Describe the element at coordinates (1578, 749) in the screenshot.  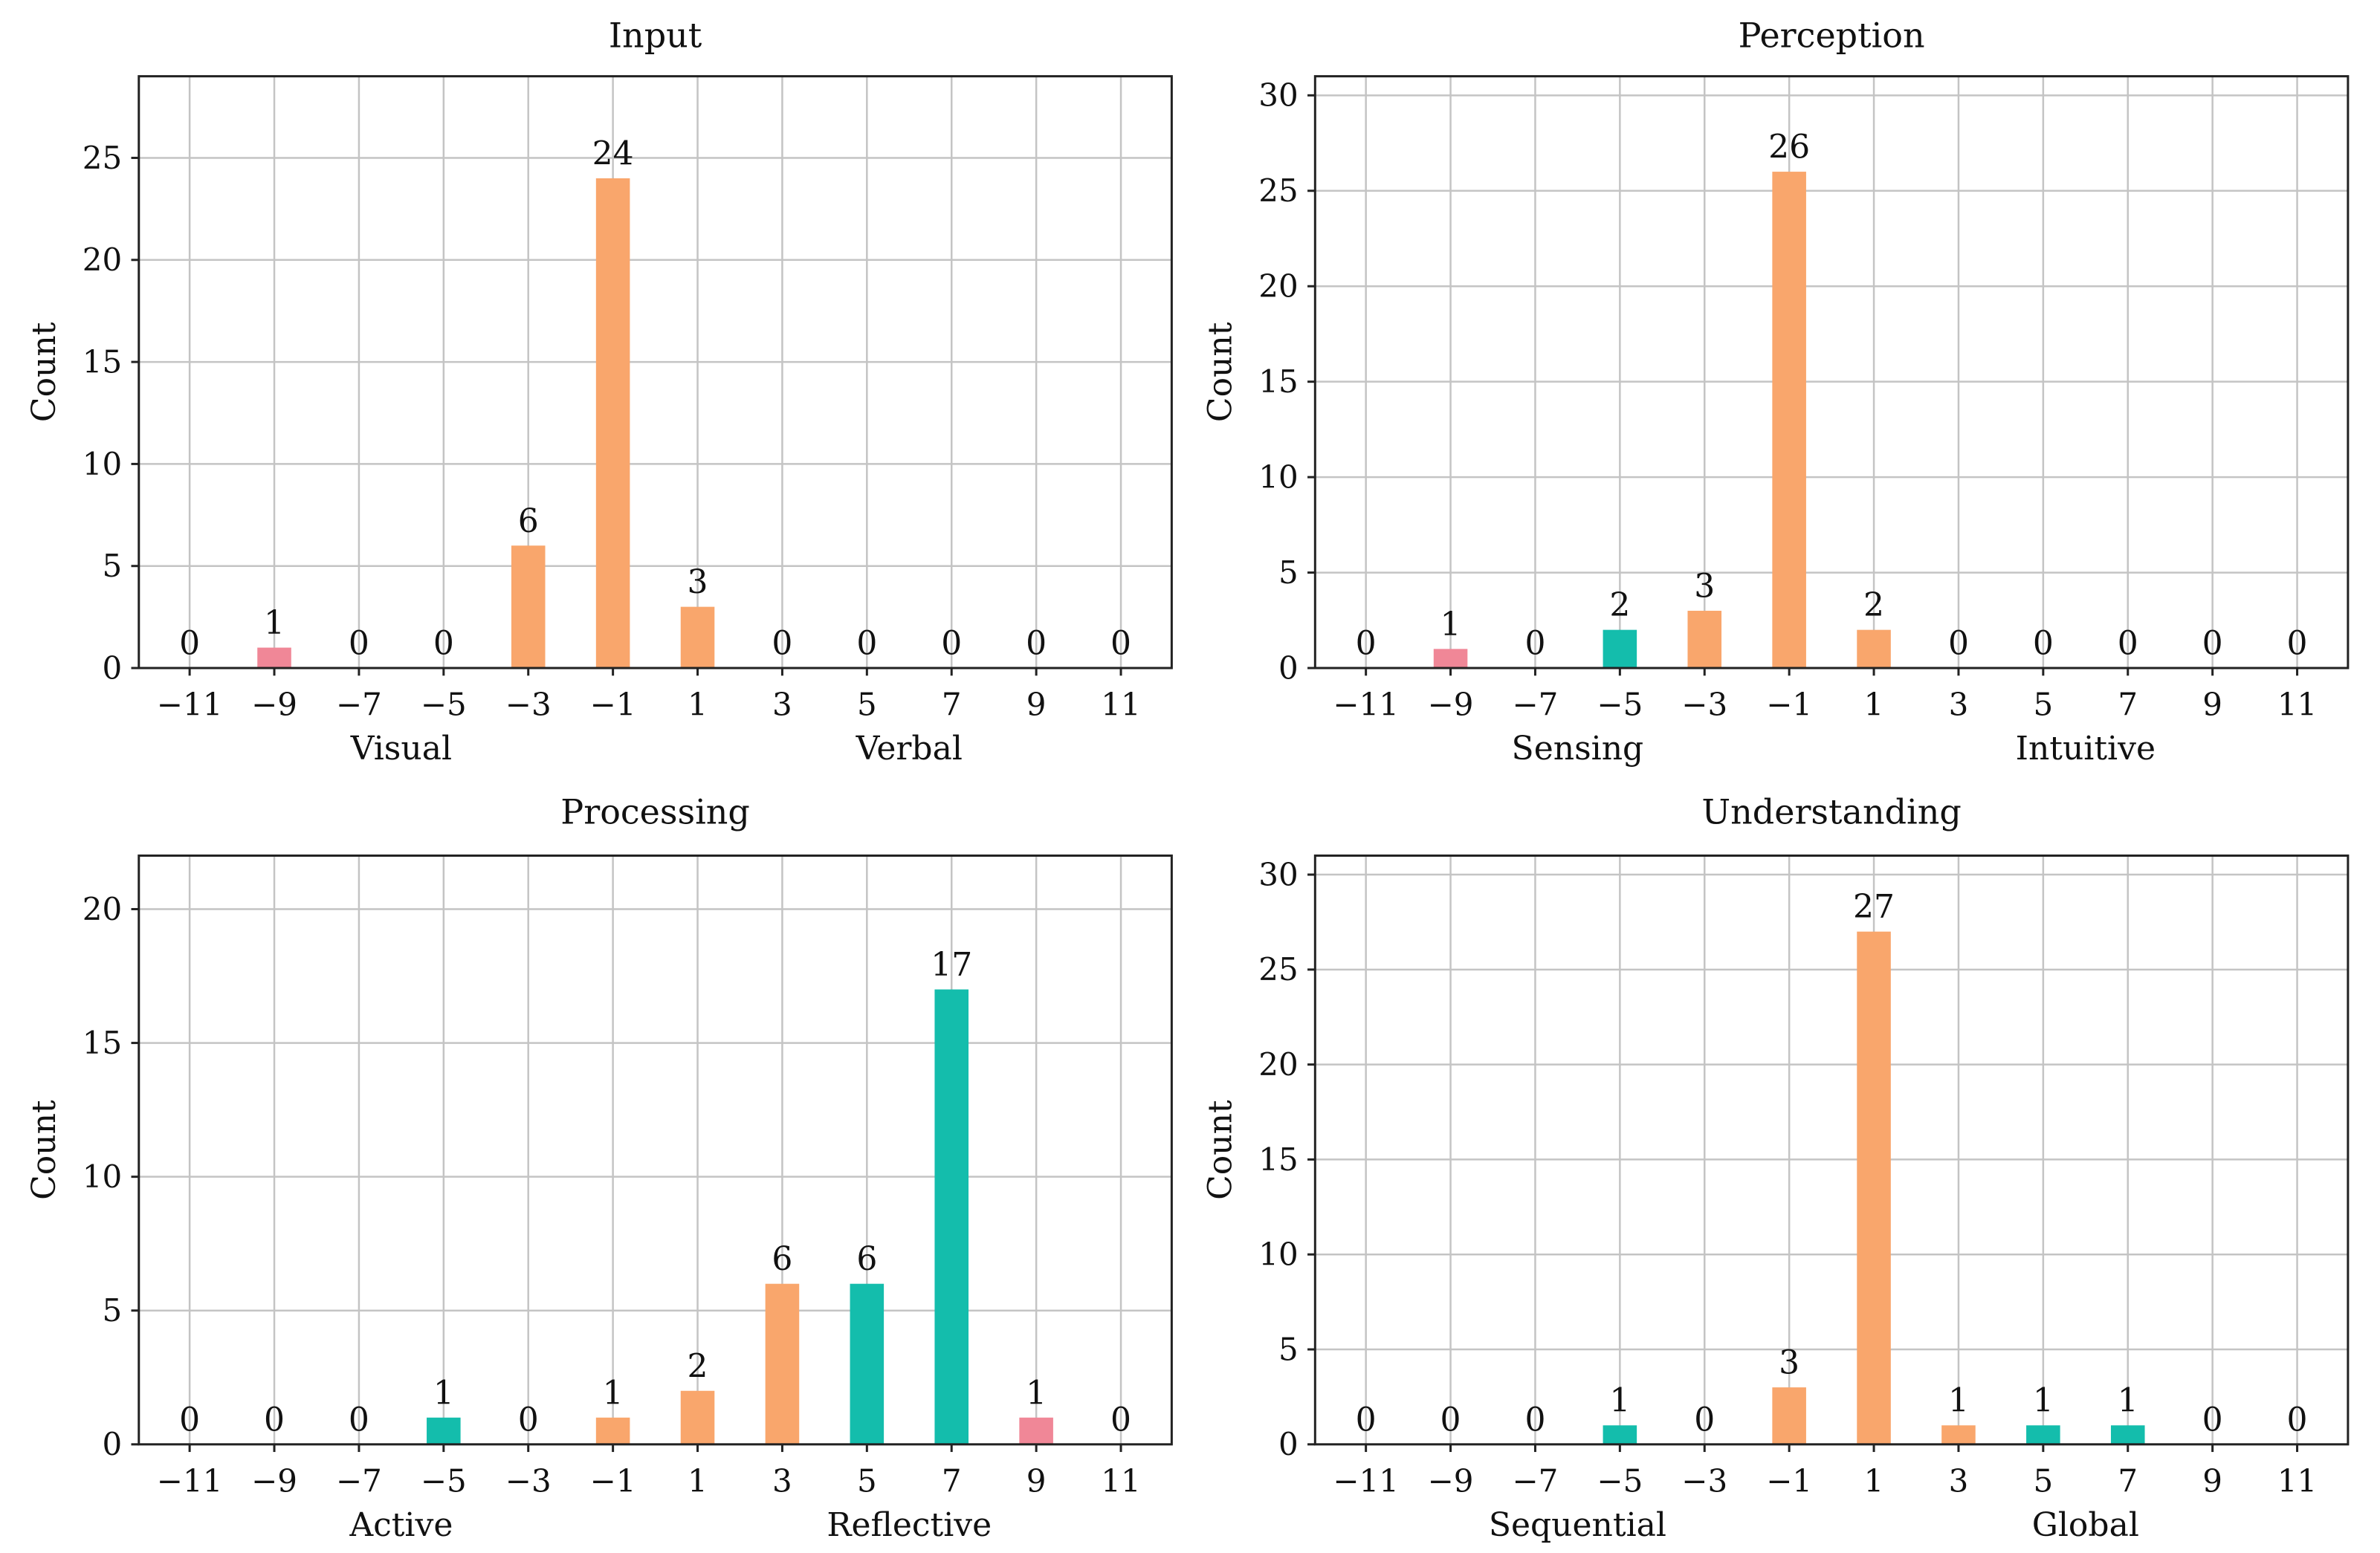
I see `side-label-left: Sensing` at that location.